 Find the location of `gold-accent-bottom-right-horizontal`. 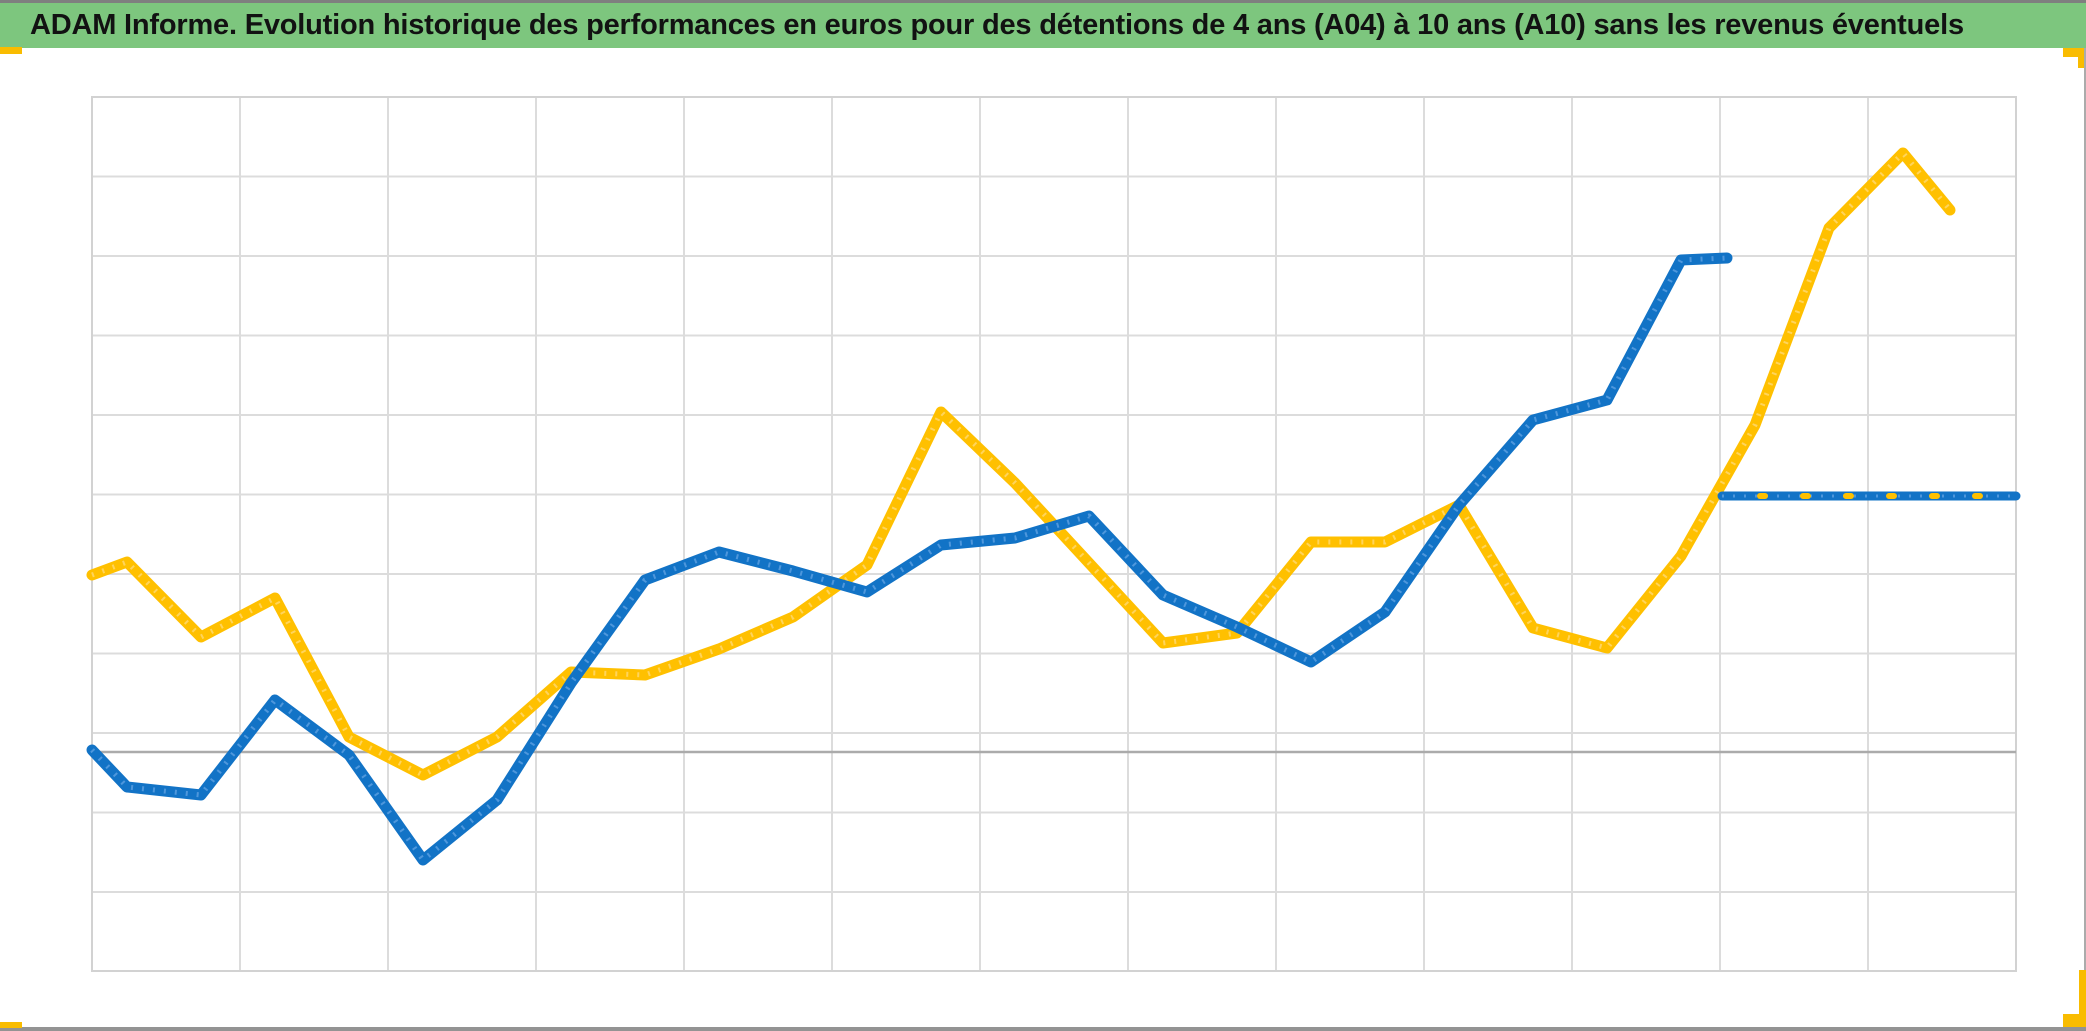

gold-accent-bottom-right-horizontal is located at coordinates (2074, 1020).